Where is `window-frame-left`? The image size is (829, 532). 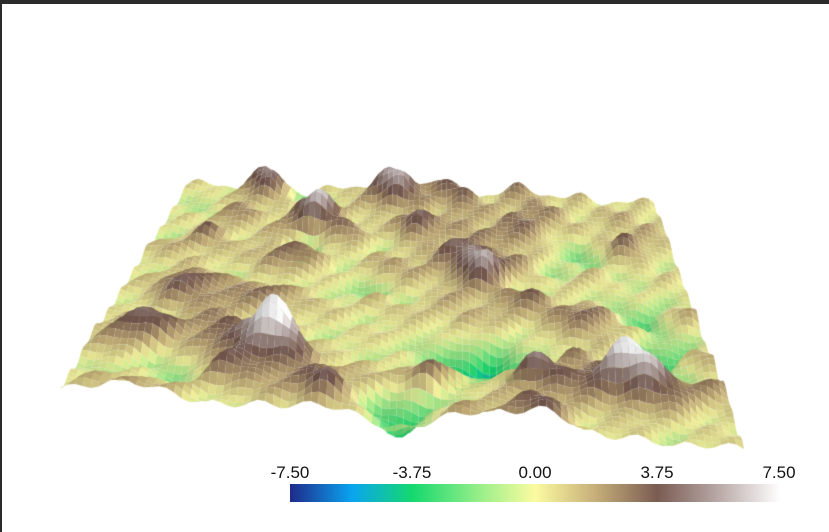
window-frame-left is located at coordinates (1, 266).